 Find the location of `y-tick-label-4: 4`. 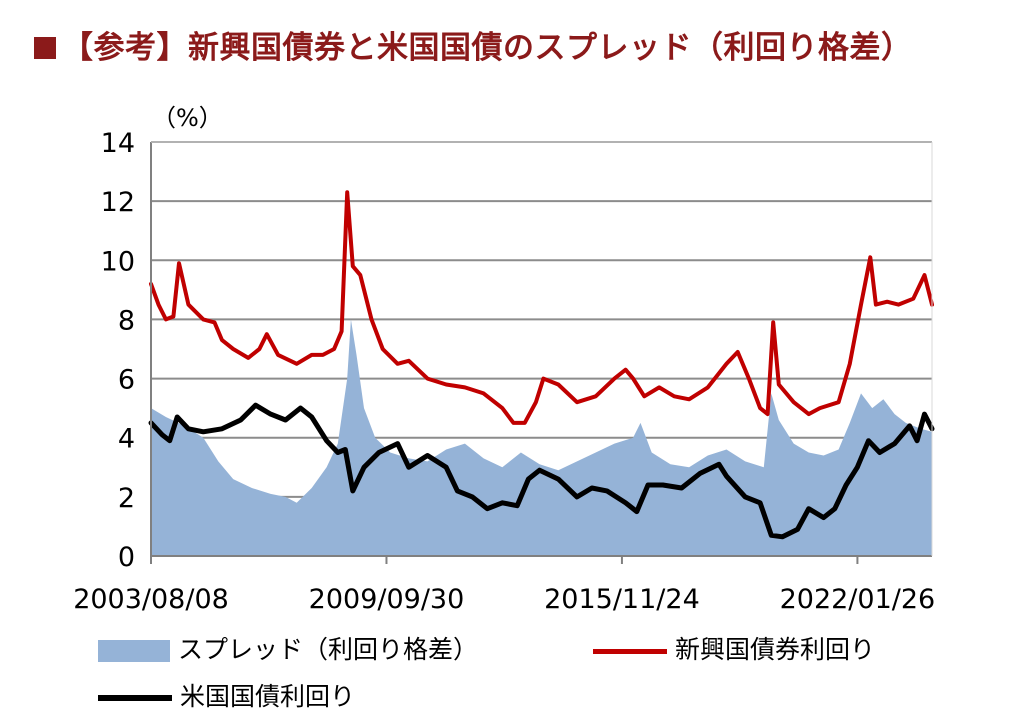

y-tick-label-4: 4 is located at coordinates (126, 439).